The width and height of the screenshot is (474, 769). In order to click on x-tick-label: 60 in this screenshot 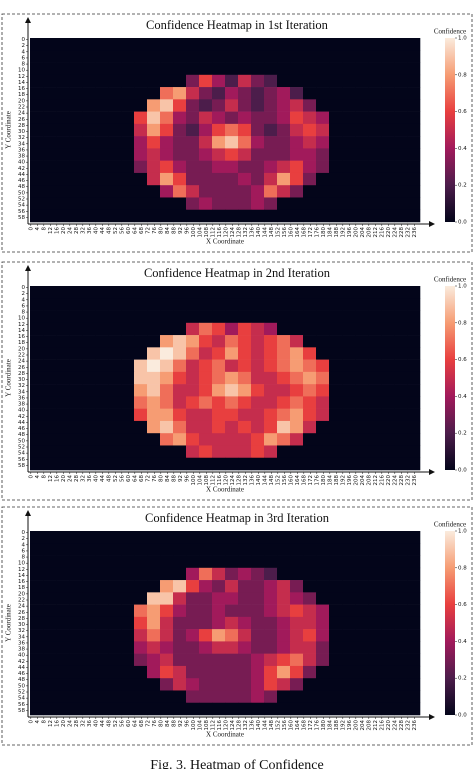, I will do `click(129, 230)`.